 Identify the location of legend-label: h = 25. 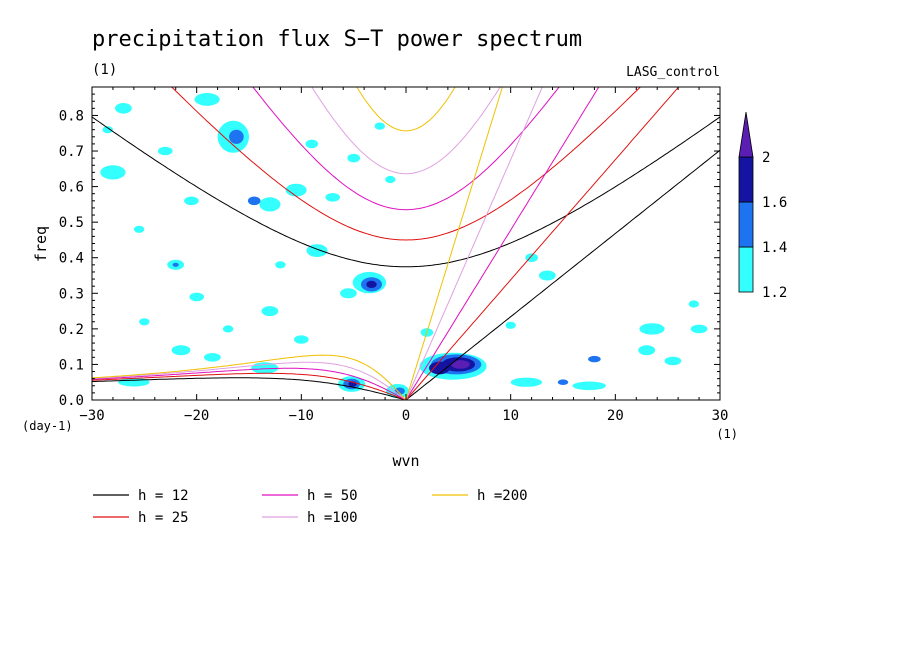
(163, 518).